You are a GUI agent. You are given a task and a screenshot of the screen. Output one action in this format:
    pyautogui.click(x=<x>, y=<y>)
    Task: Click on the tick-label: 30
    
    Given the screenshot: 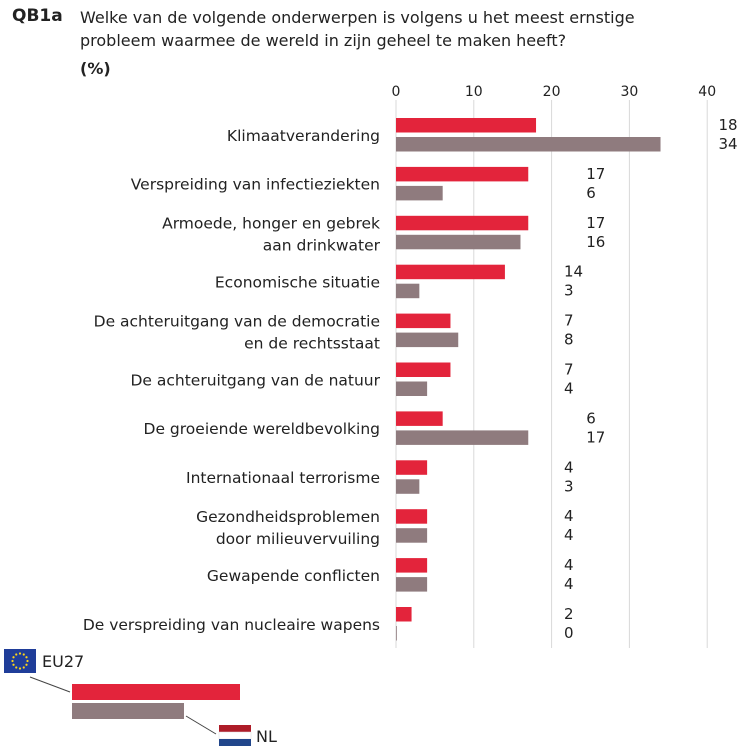 What is the action you would take?
    pyautogui.click(x=629, y=92)
    